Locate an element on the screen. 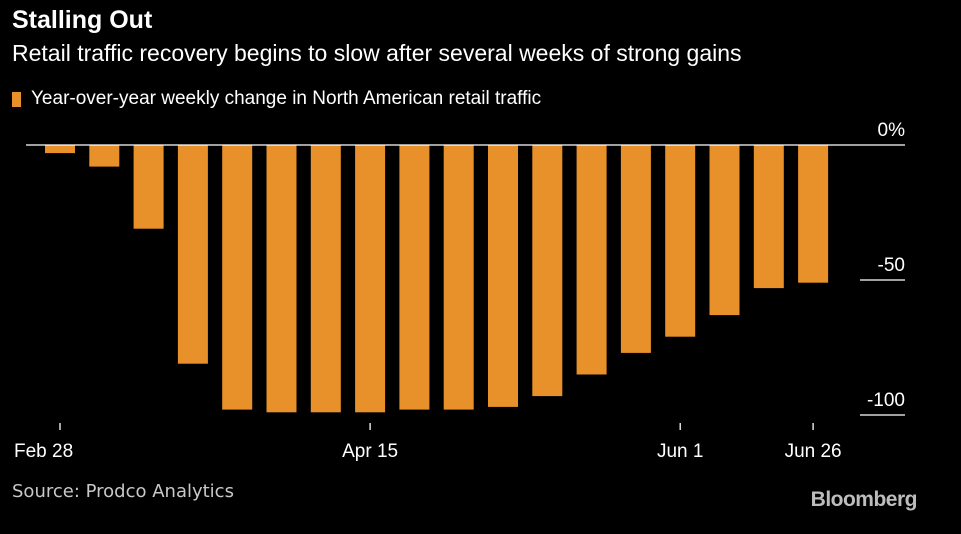 This screenshot has height=534, width=961. y-tick-label: 0% is located at coordinates (892, 130).